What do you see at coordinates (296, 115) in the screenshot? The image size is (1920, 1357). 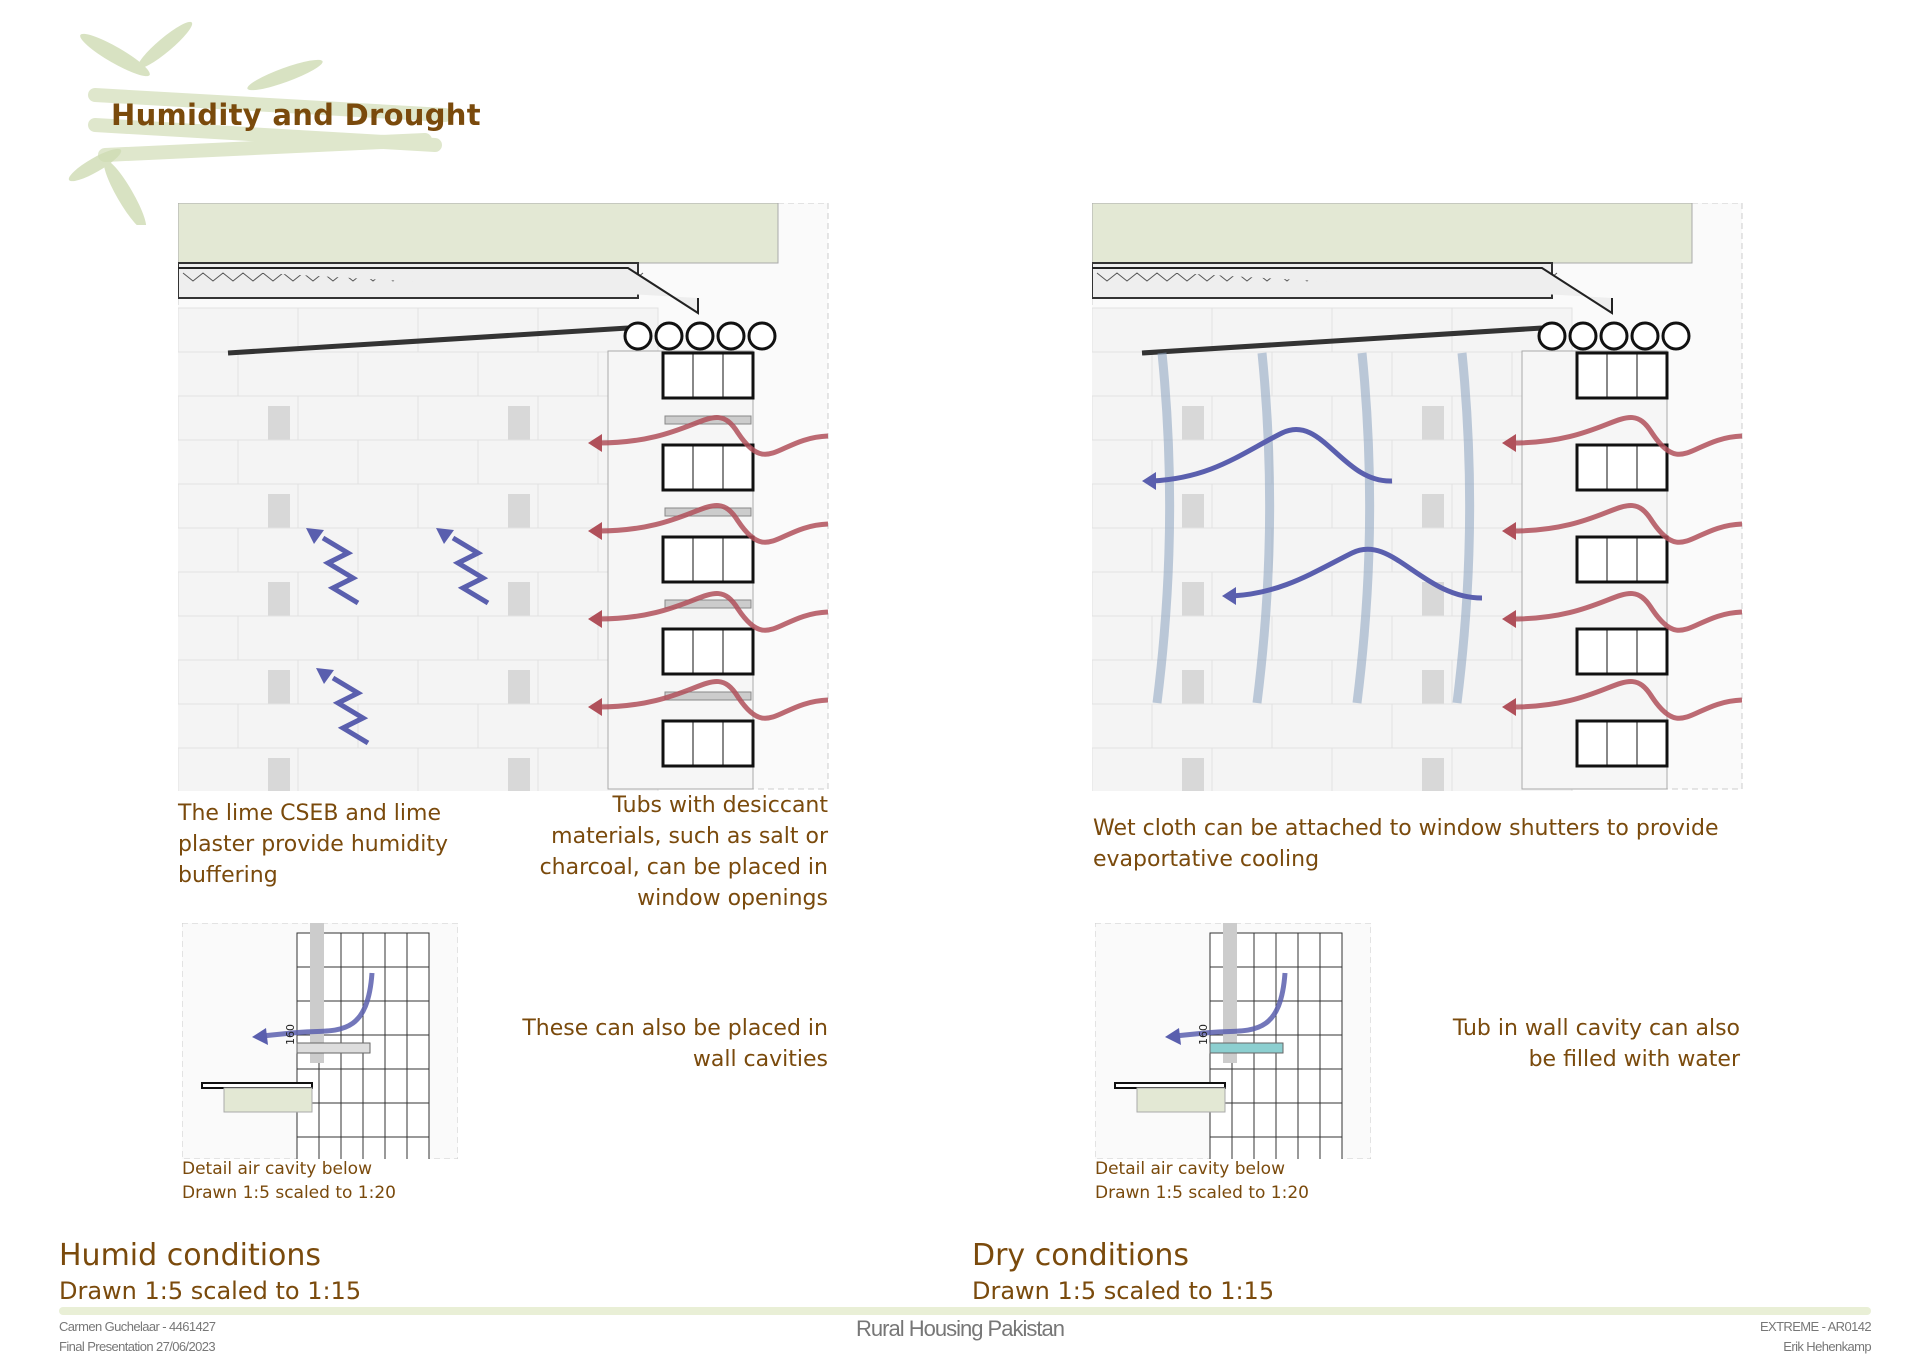 I see `page-title: Humidity and Drought` at bounding box center [296, 115].